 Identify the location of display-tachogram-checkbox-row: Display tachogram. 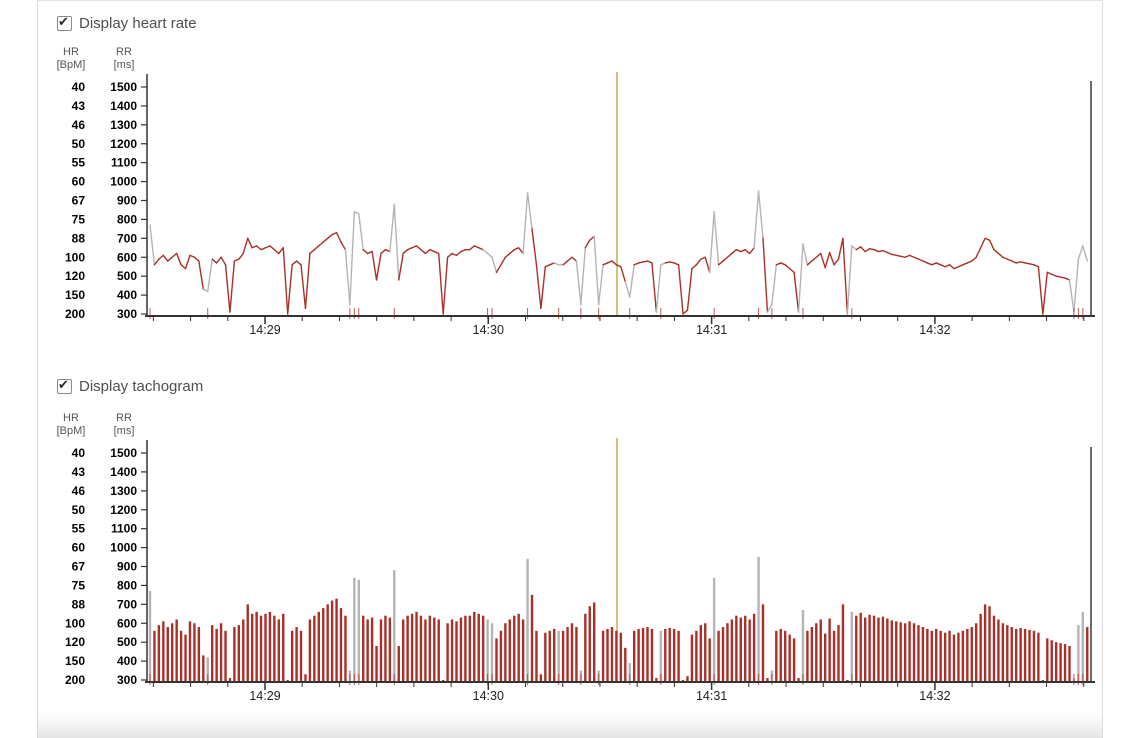
(130, 386).